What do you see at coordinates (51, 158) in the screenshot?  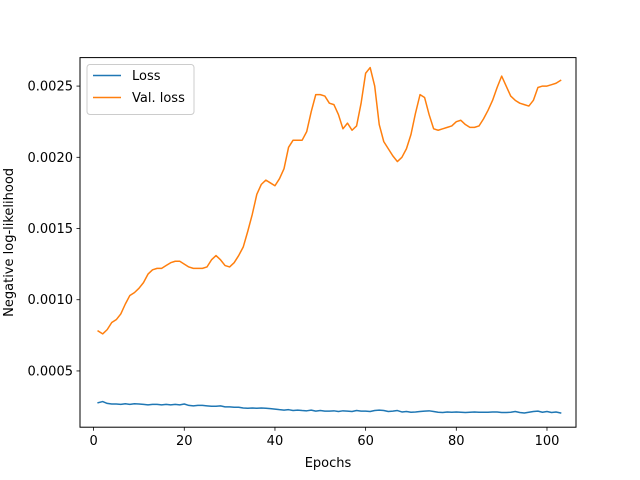 I see `y-tick-label: 0.0020` at bounding box center [51, 158].